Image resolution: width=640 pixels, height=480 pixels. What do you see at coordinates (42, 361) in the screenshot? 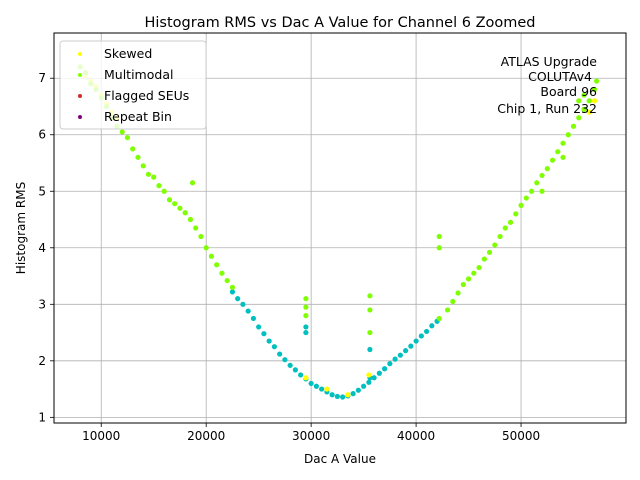
I see `y-tick-label: 2` at bounding box center [42, 361].